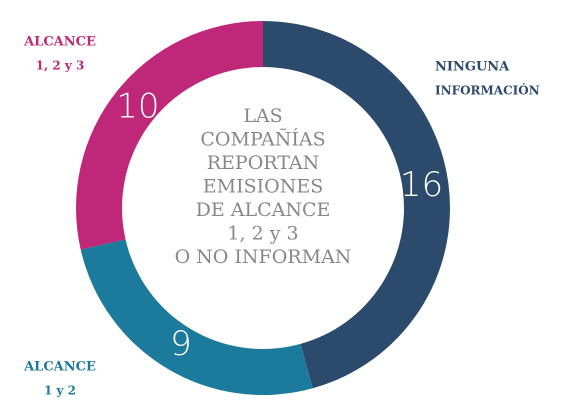 This screenshot has height=403, width=577. I want to click on segment-label: 1, 2 y 3, so click(60, 66).